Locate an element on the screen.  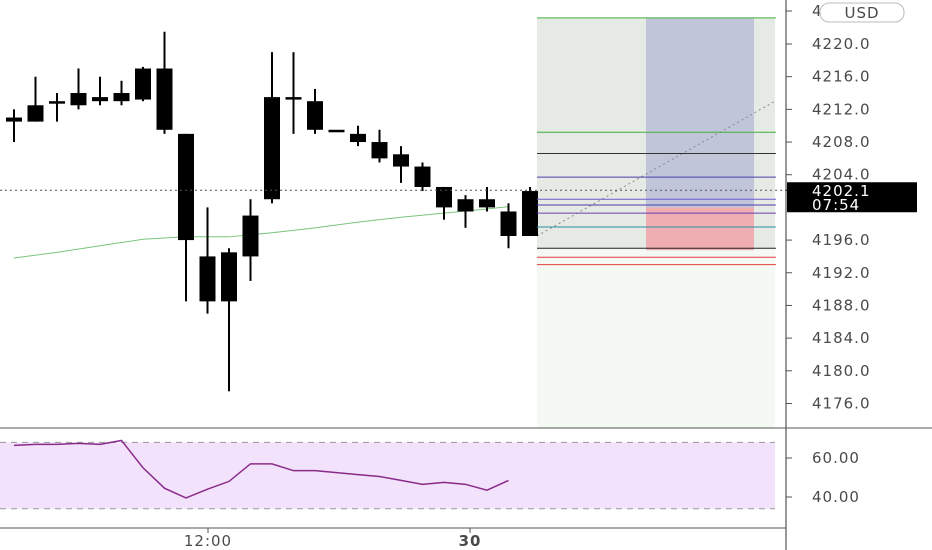
price-tick-label-partial: 4 is located at coordinates (817, 11).